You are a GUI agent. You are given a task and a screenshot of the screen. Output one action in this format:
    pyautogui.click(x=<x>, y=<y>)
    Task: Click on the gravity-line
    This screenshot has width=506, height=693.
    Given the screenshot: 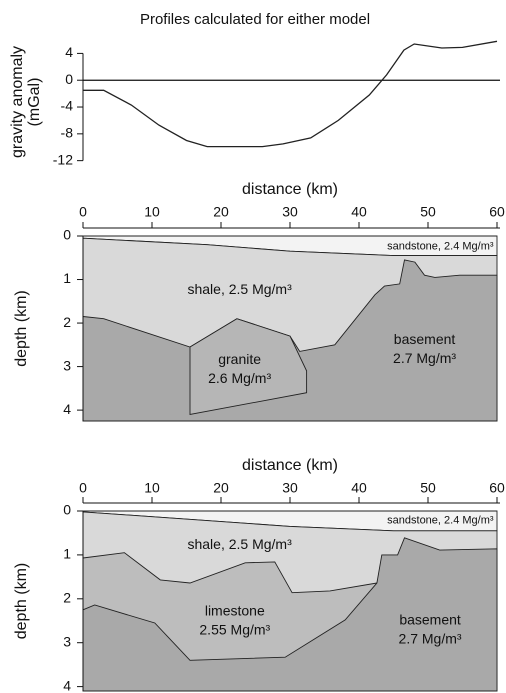 What is the action you would take?
    pyautogui.click(x=290, y=94)
    